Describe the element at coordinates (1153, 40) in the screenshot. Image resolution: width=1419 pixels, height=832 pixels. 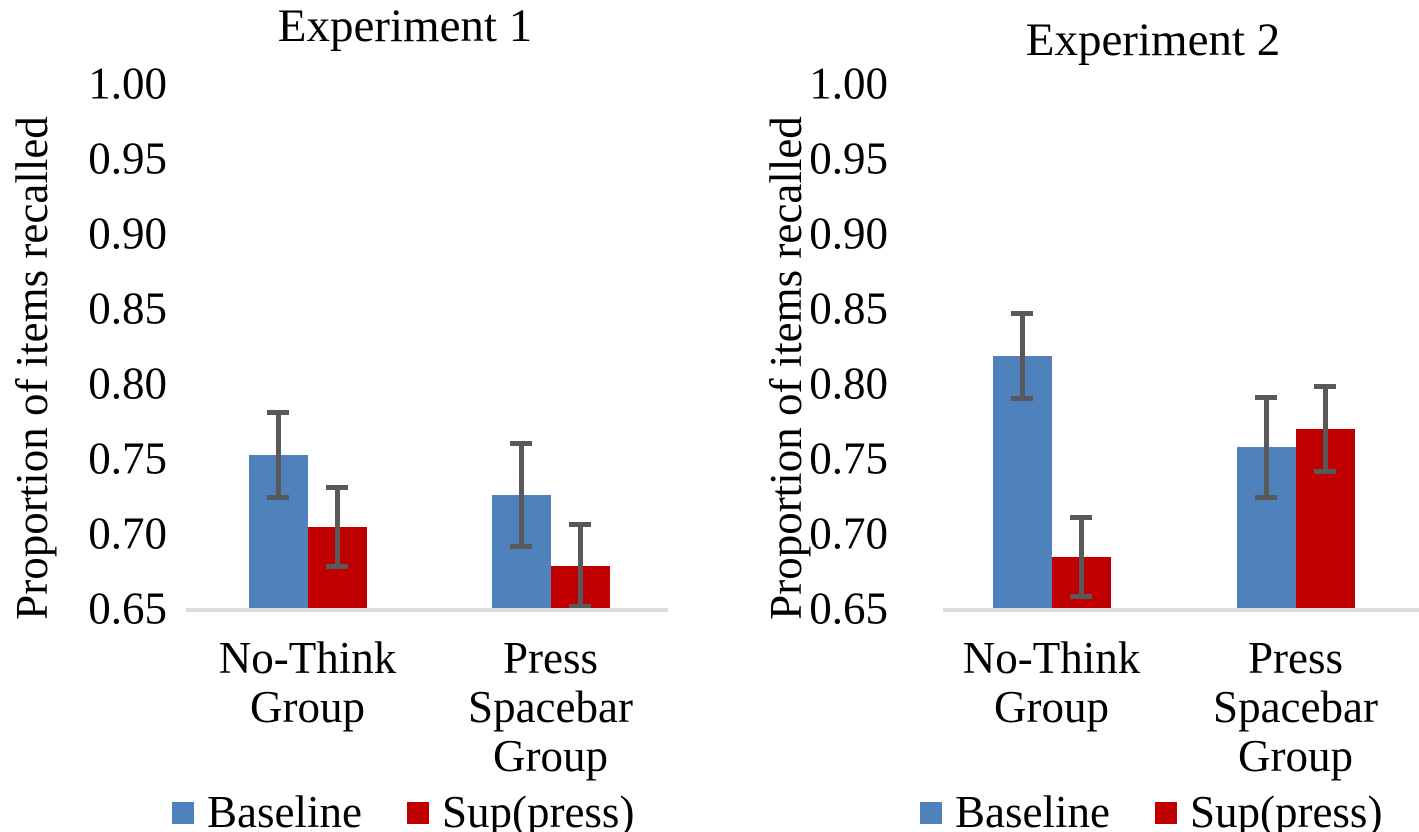
I see `chart-title: Experiment 2` at that location.